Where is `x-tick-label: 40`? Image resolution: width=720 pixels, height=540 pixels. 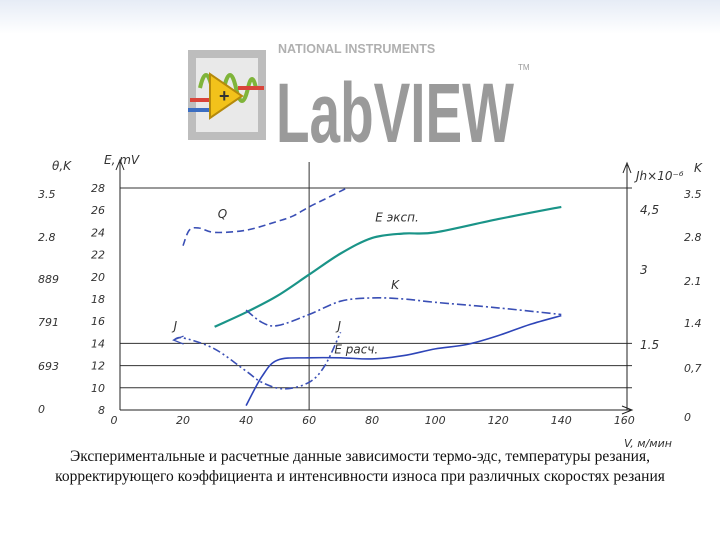 x-tick-label: 40 is located at coordinates (246, 420).